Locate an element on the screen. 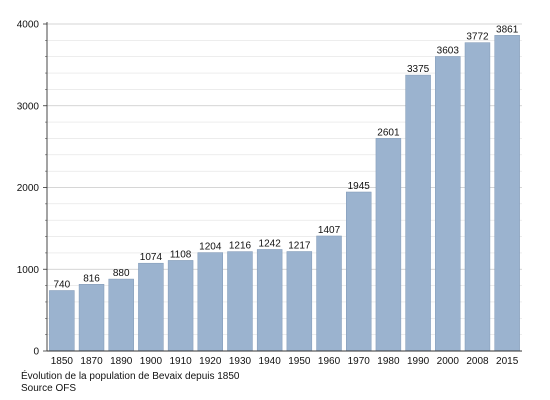  y-tick-label: 1000 is located at coordinates (28, 270).